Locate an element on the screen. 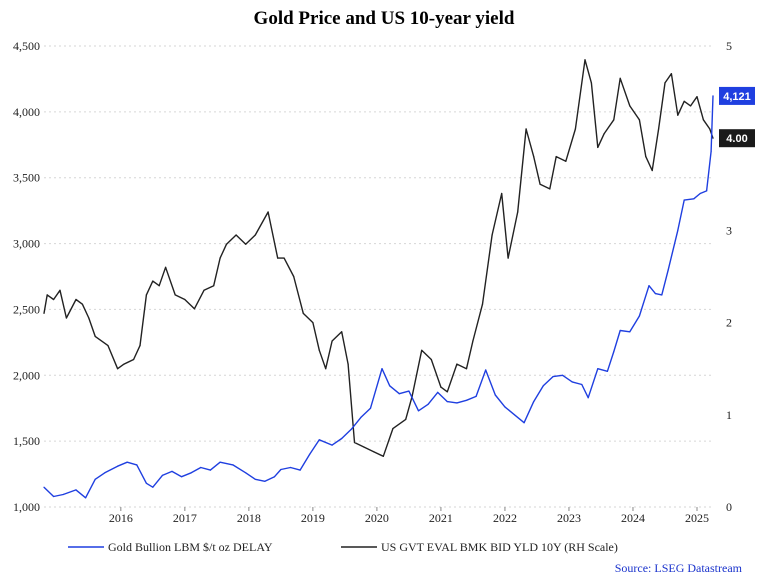 Image resolution: width=768 pixels, height=578 pixels. left-tick-label: 2,500 is located at coordinates (26, 309).